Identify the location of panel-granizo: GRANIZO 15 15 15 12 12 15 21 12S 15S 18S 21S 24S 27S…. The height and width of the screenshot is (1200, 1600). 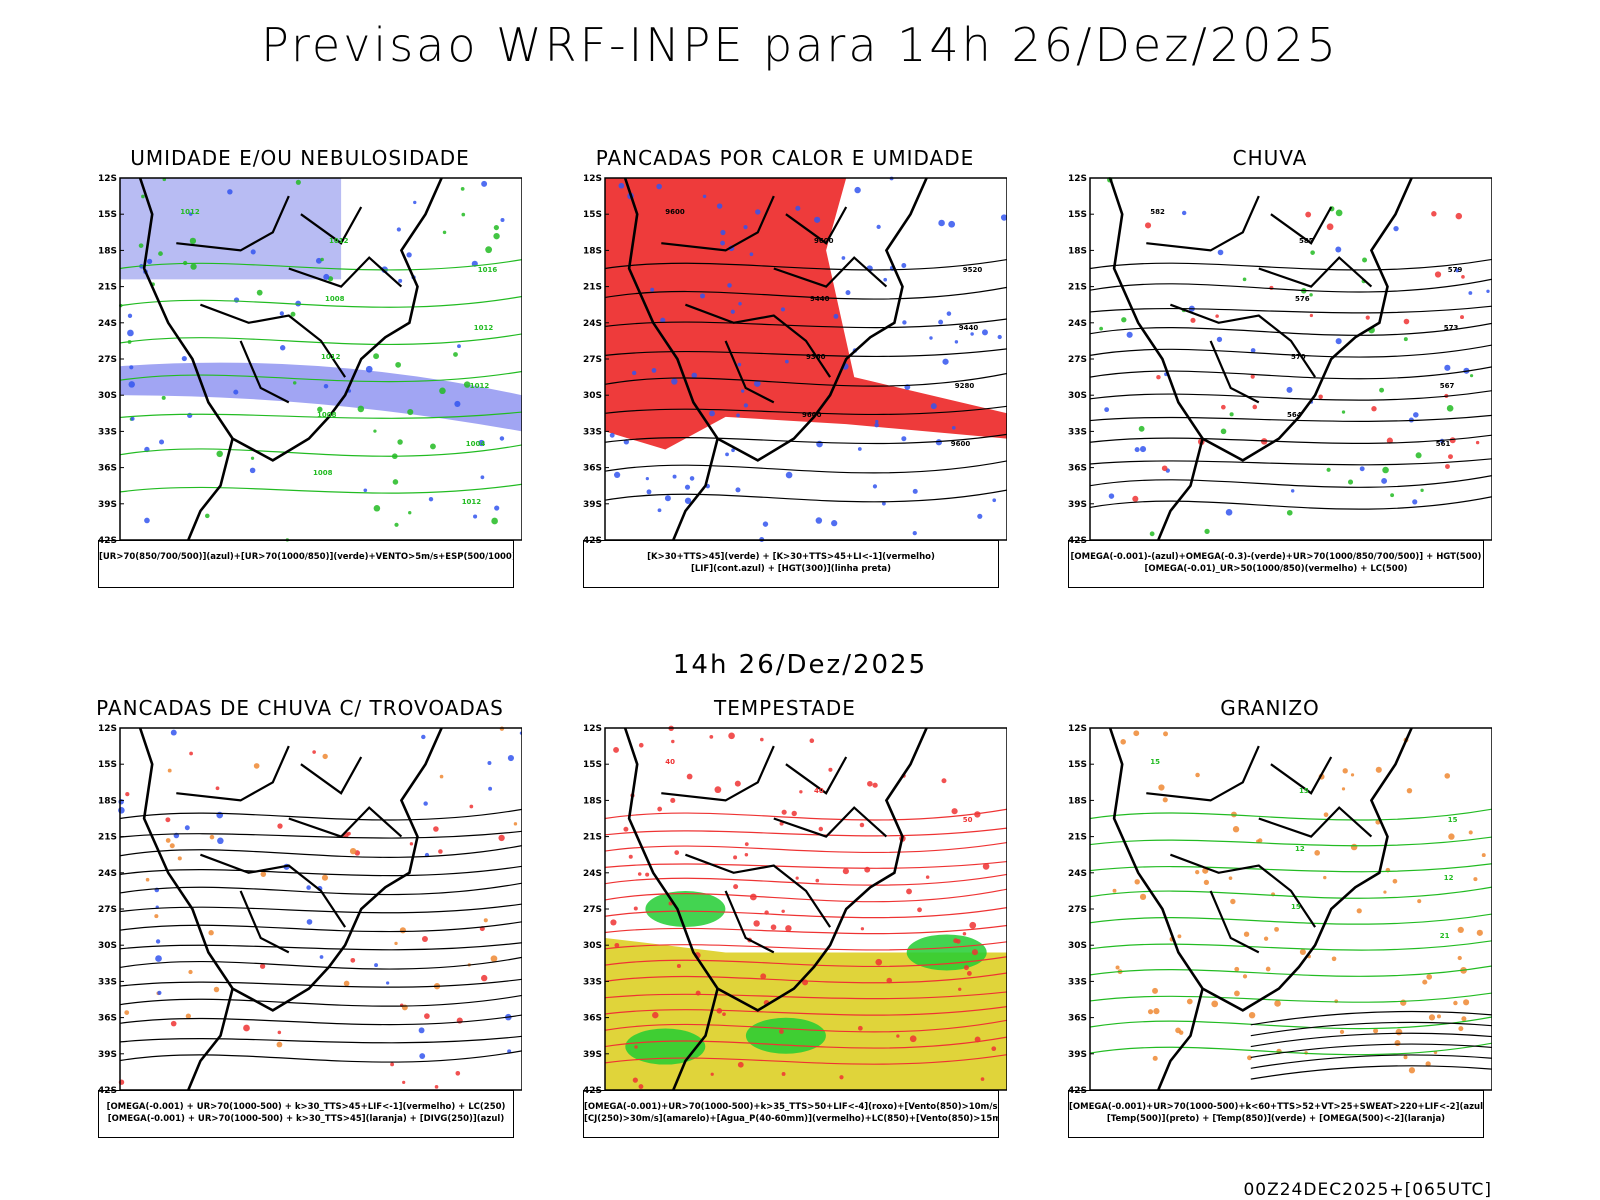
(1271, 931).